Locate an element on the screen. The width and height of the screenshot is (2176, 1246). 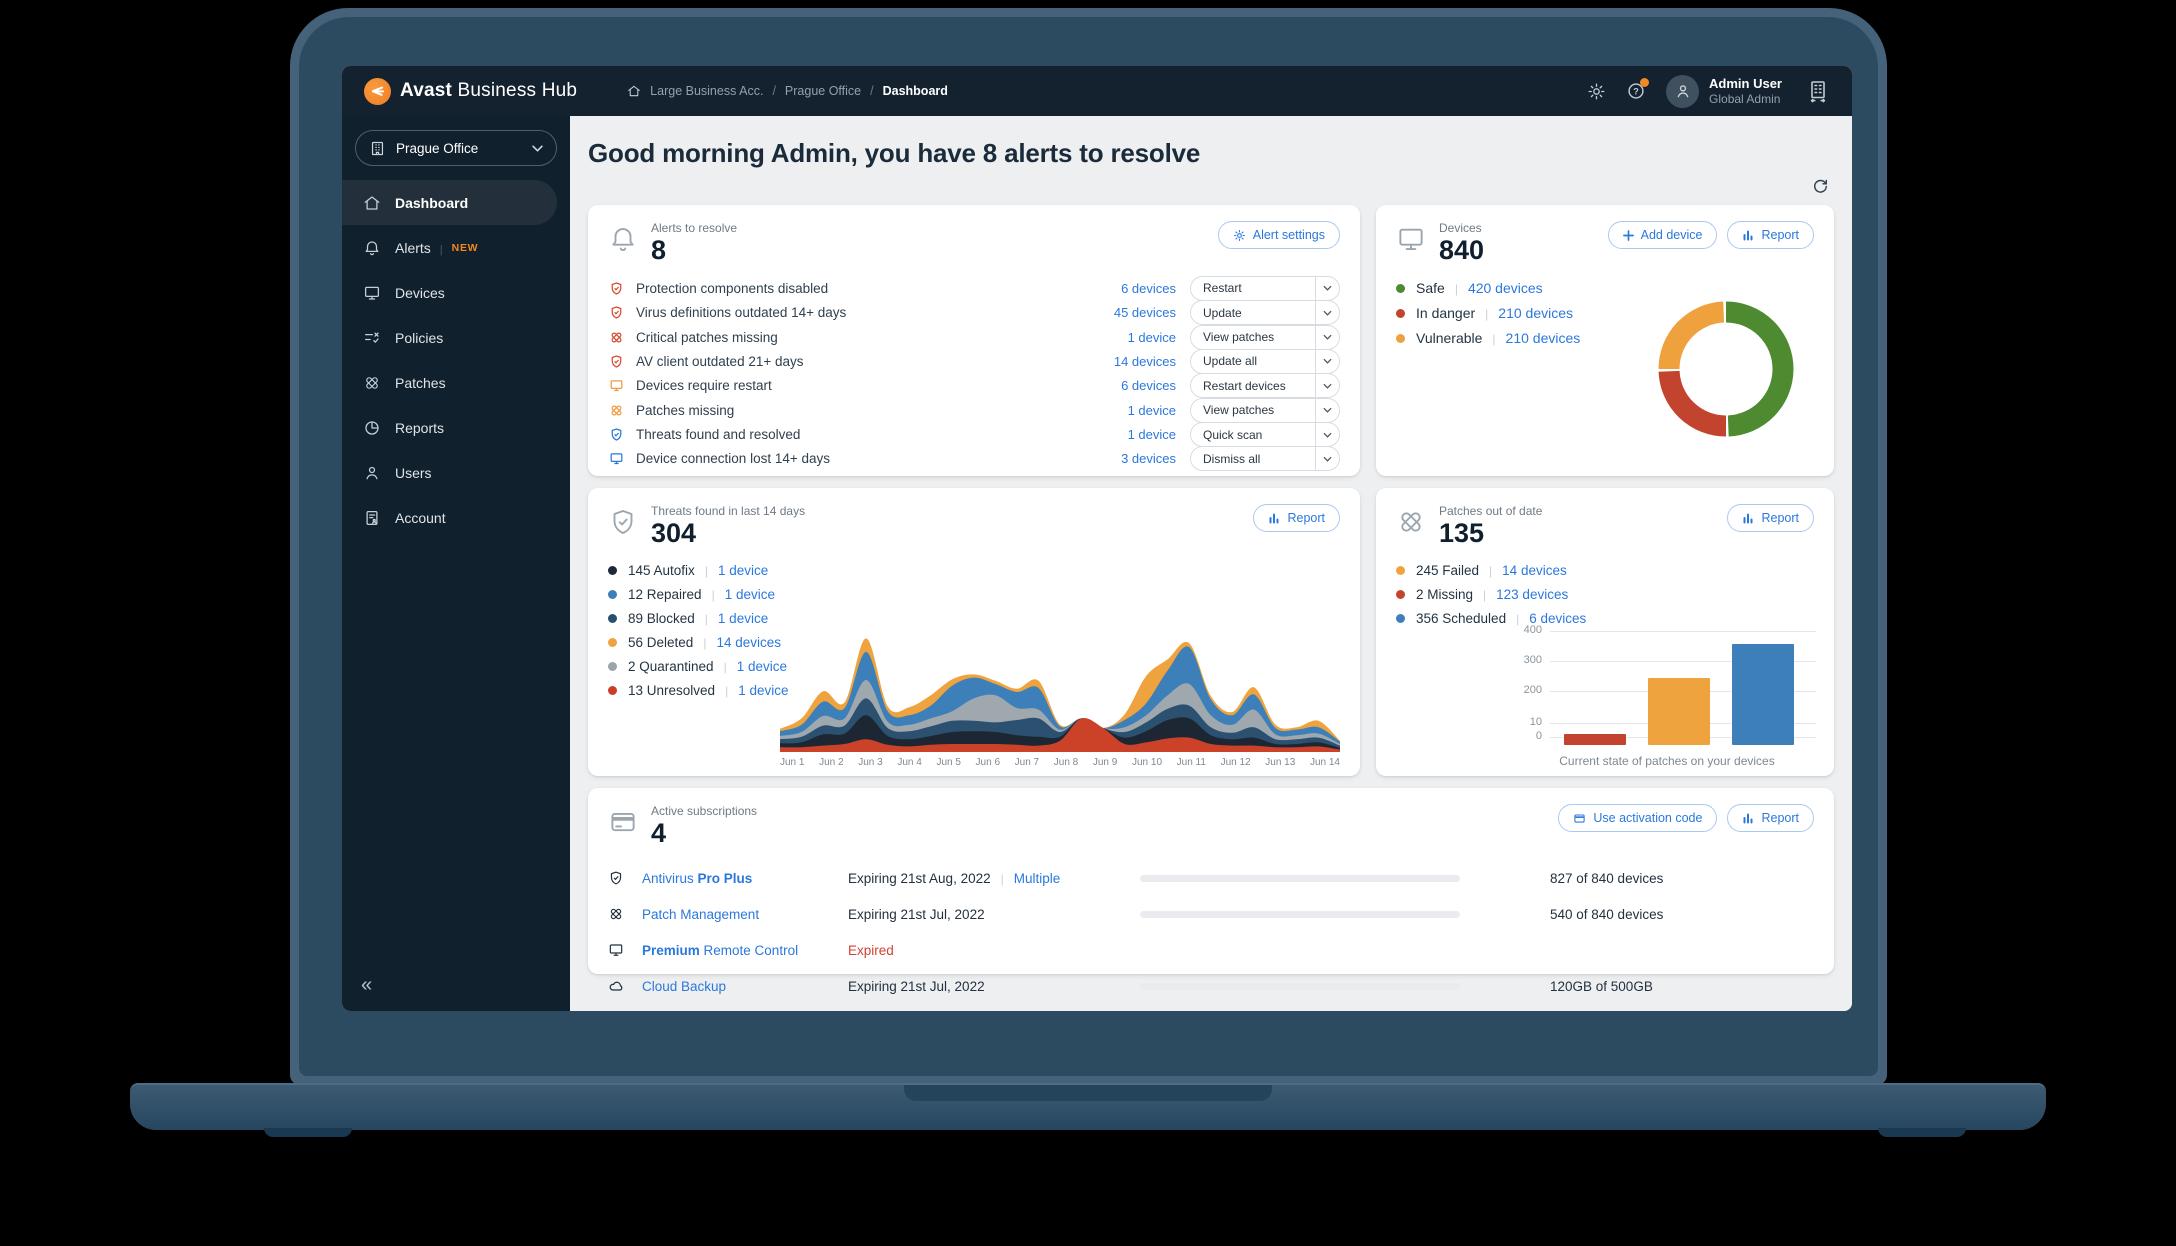
x-tick-label: Jun 9 is located at coordinates (1105, 762).